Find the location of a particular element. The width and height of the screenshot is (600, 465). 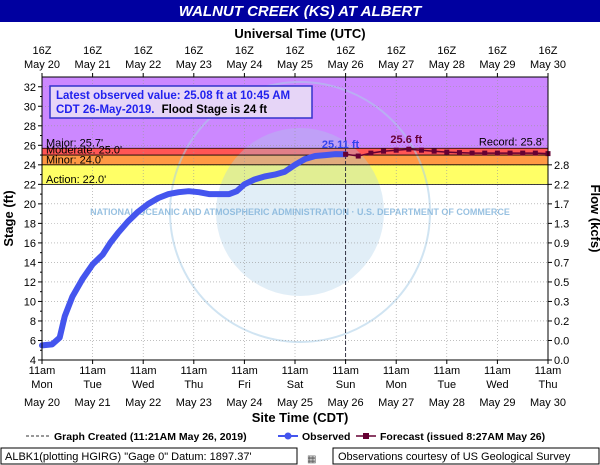

y2-tick-label: 0.3 is located at coordinates (561, 302).